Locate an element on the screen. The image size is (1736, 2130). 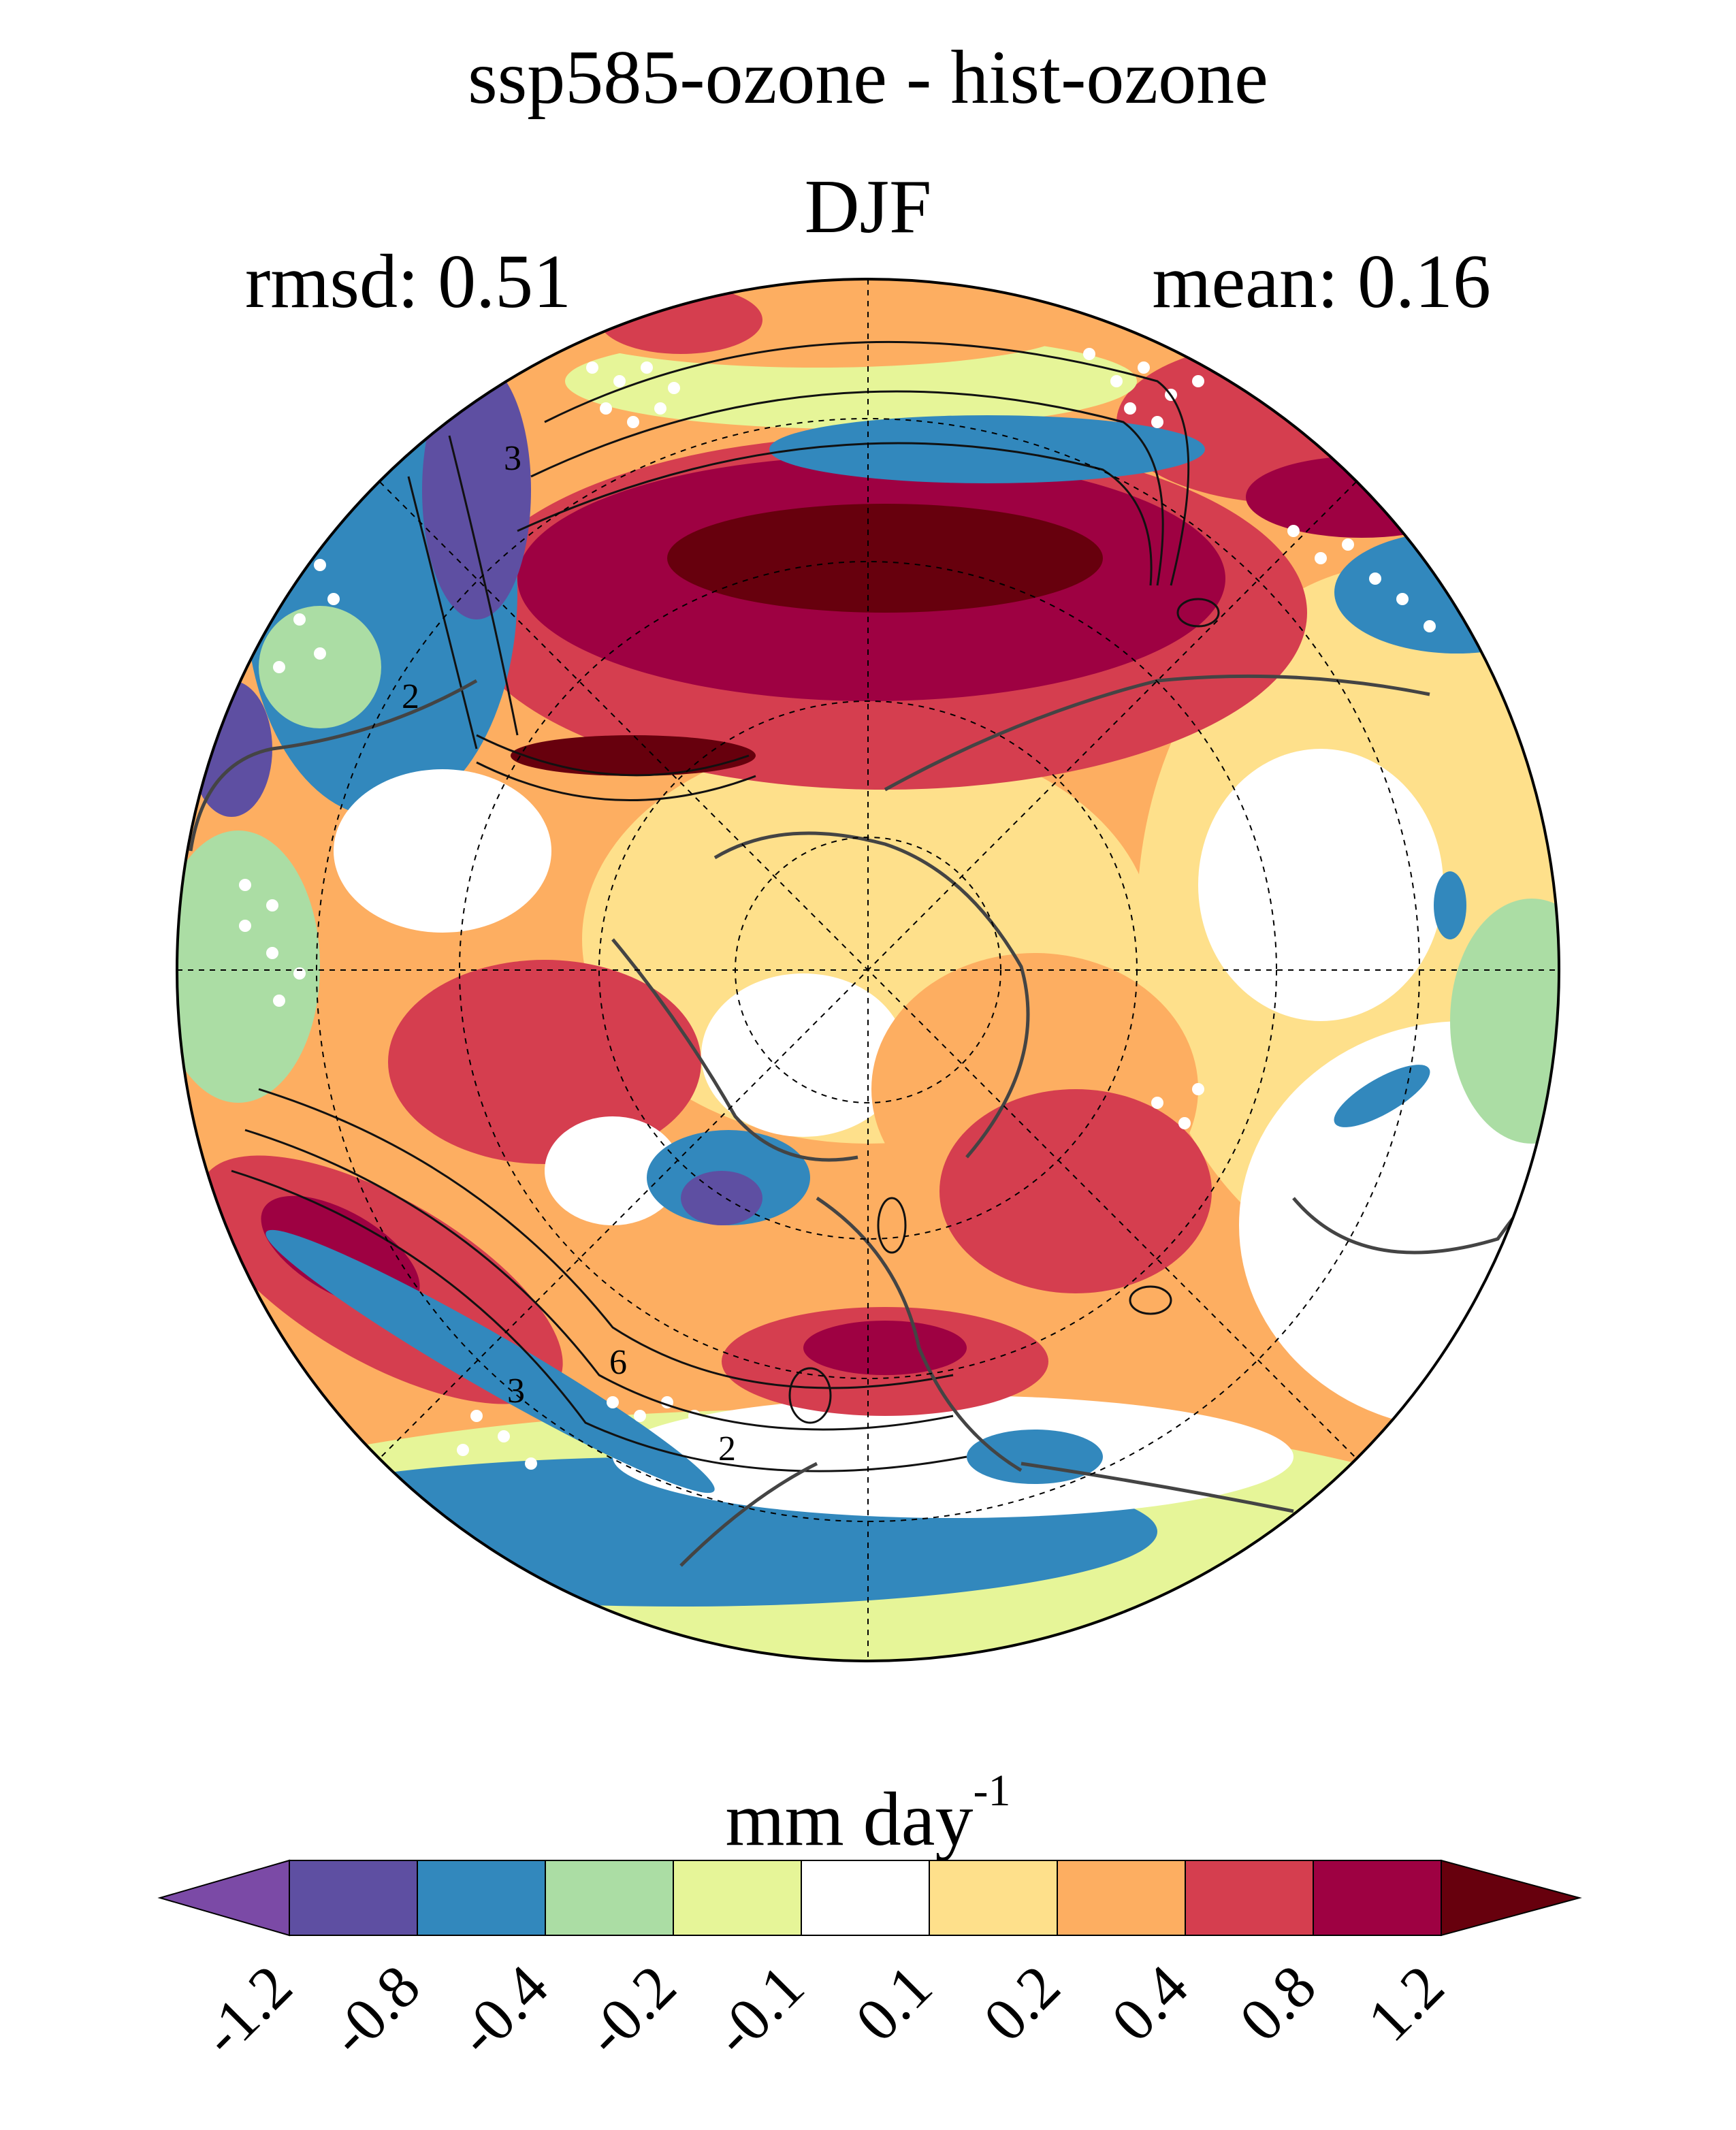
region-west-white is located at coordinates (442, 851).